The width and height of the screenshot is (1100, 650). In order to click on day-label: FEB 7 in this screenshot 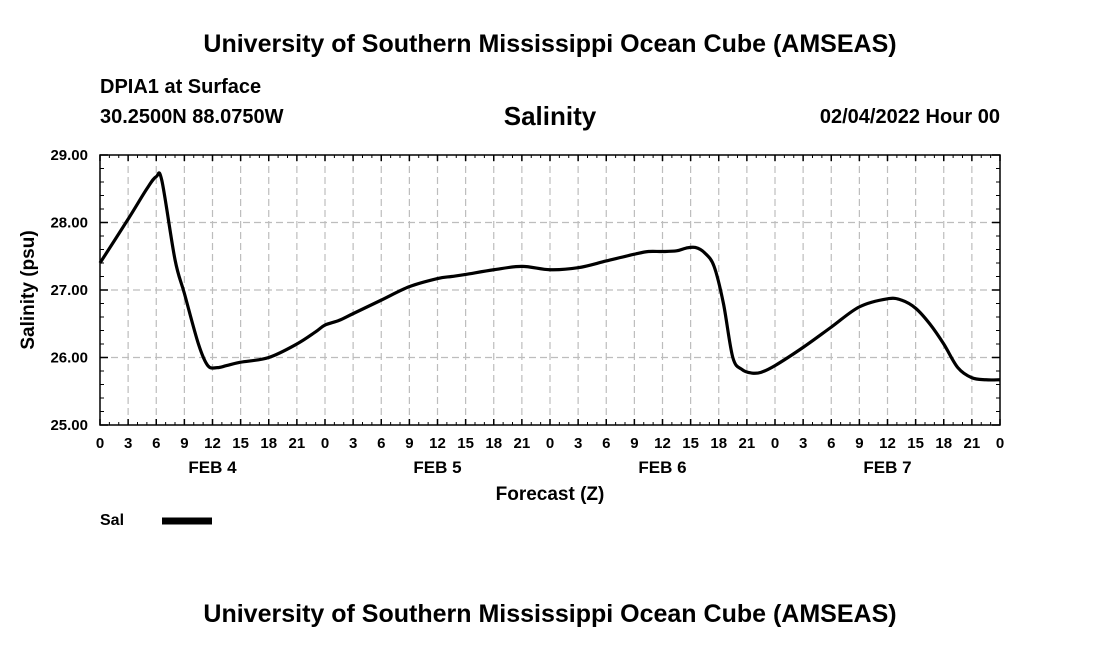, I will do `click(887, 467)`.